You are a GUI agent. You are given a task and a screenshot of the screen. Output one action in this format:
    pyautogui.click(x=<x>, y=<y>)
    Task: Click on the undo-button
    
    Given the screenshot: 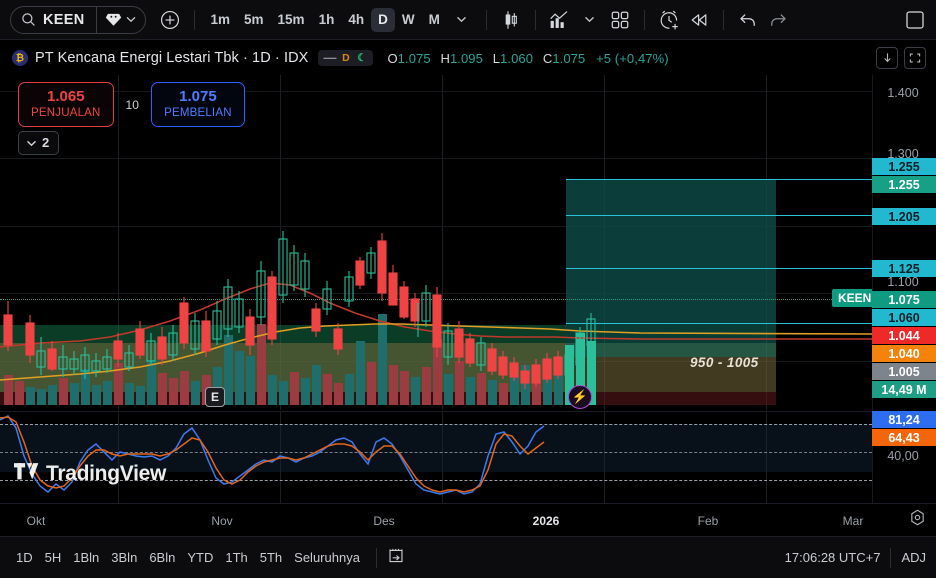 What is the action you would take?
    pyautogui.click(x=748, y=20)
    